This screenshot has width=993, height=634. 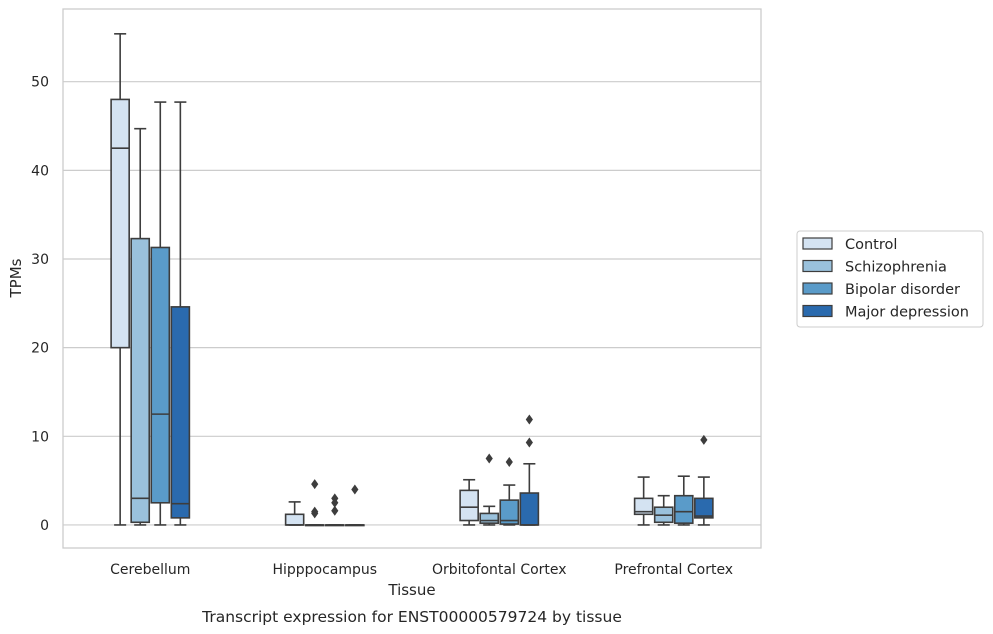 I want to click on x-tick-label: Hipppocampus, so click(x=324, y=570).